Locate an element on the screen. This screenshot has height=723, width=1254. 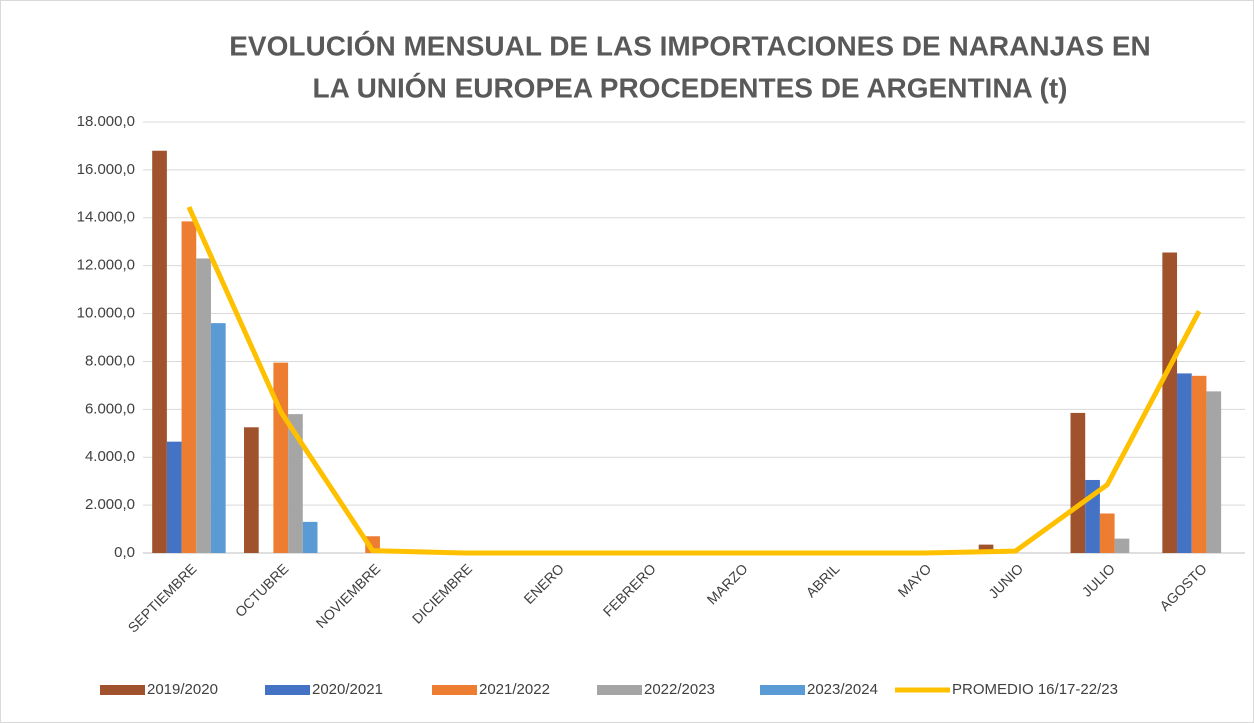
y-tick-label: 6.000,0 is located at coordinates (110, 408).